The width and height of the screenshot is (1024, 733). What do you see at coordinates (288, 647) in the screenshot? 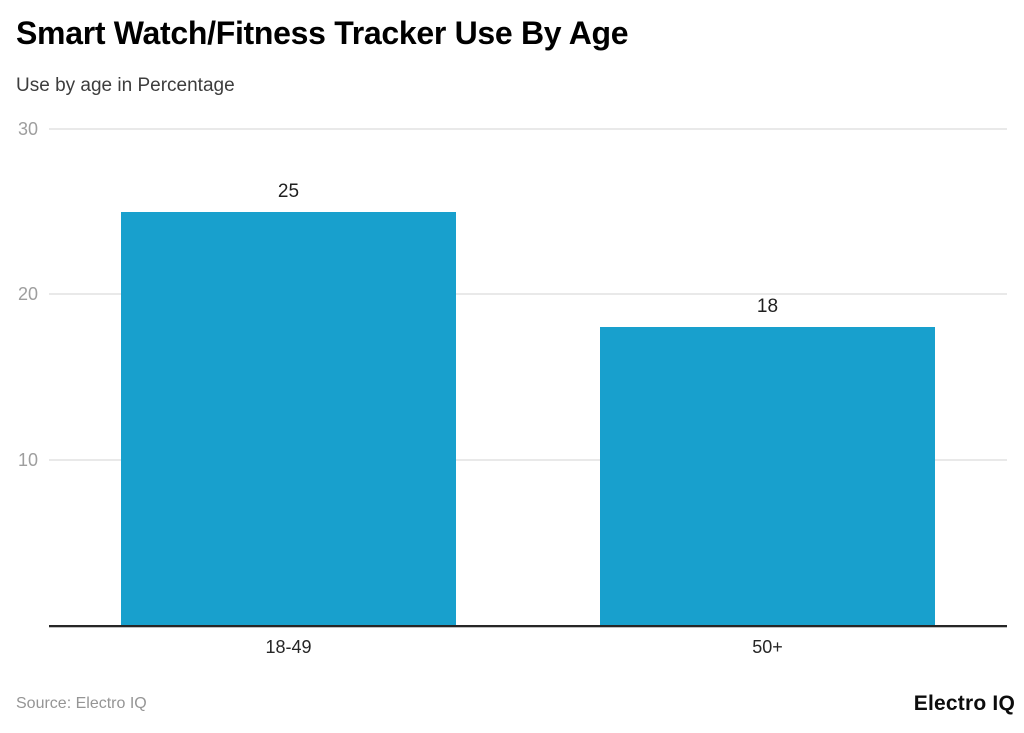
I see `x-tick-label-18-49: 18-49` at bounding box center [288, 647].